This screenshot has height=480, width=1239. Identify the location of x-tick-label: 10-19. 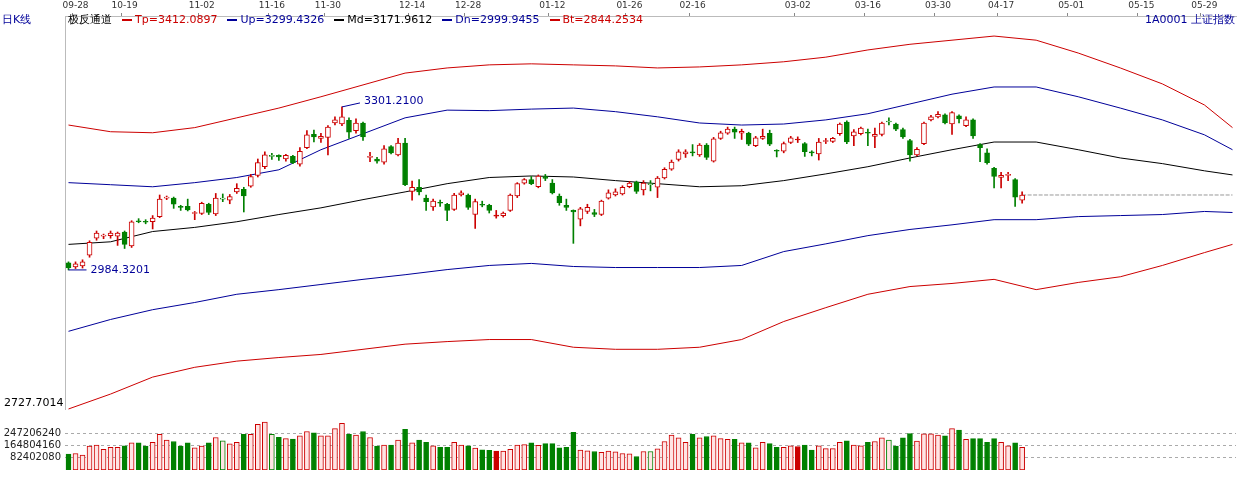
(124, 5).